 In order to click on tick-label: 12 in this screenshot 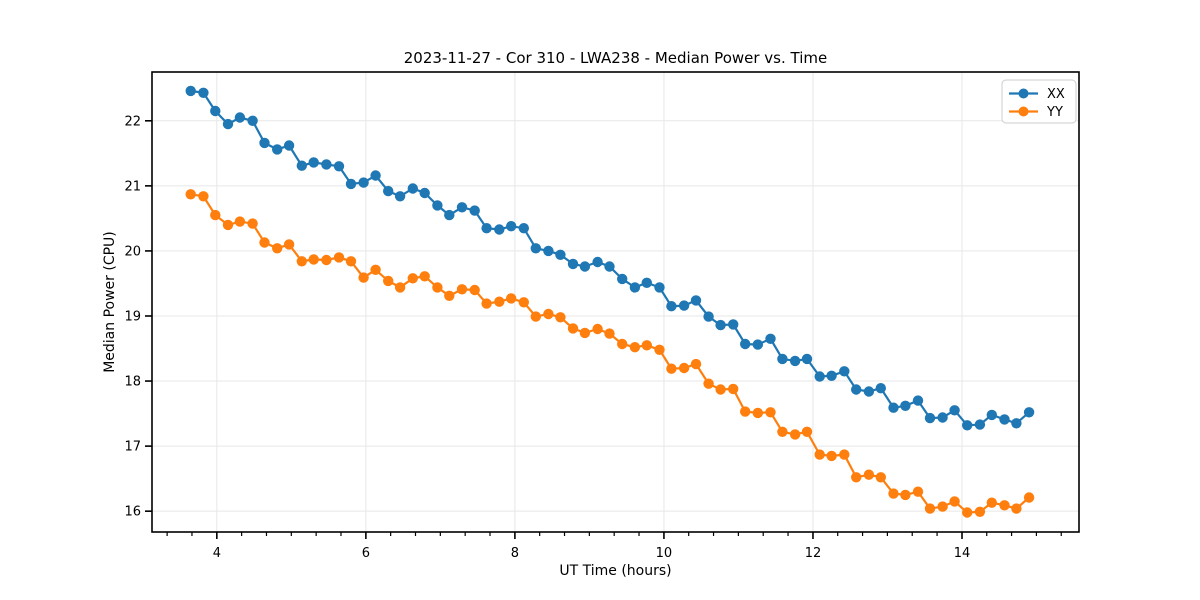, I will do `click(813, 553)`.